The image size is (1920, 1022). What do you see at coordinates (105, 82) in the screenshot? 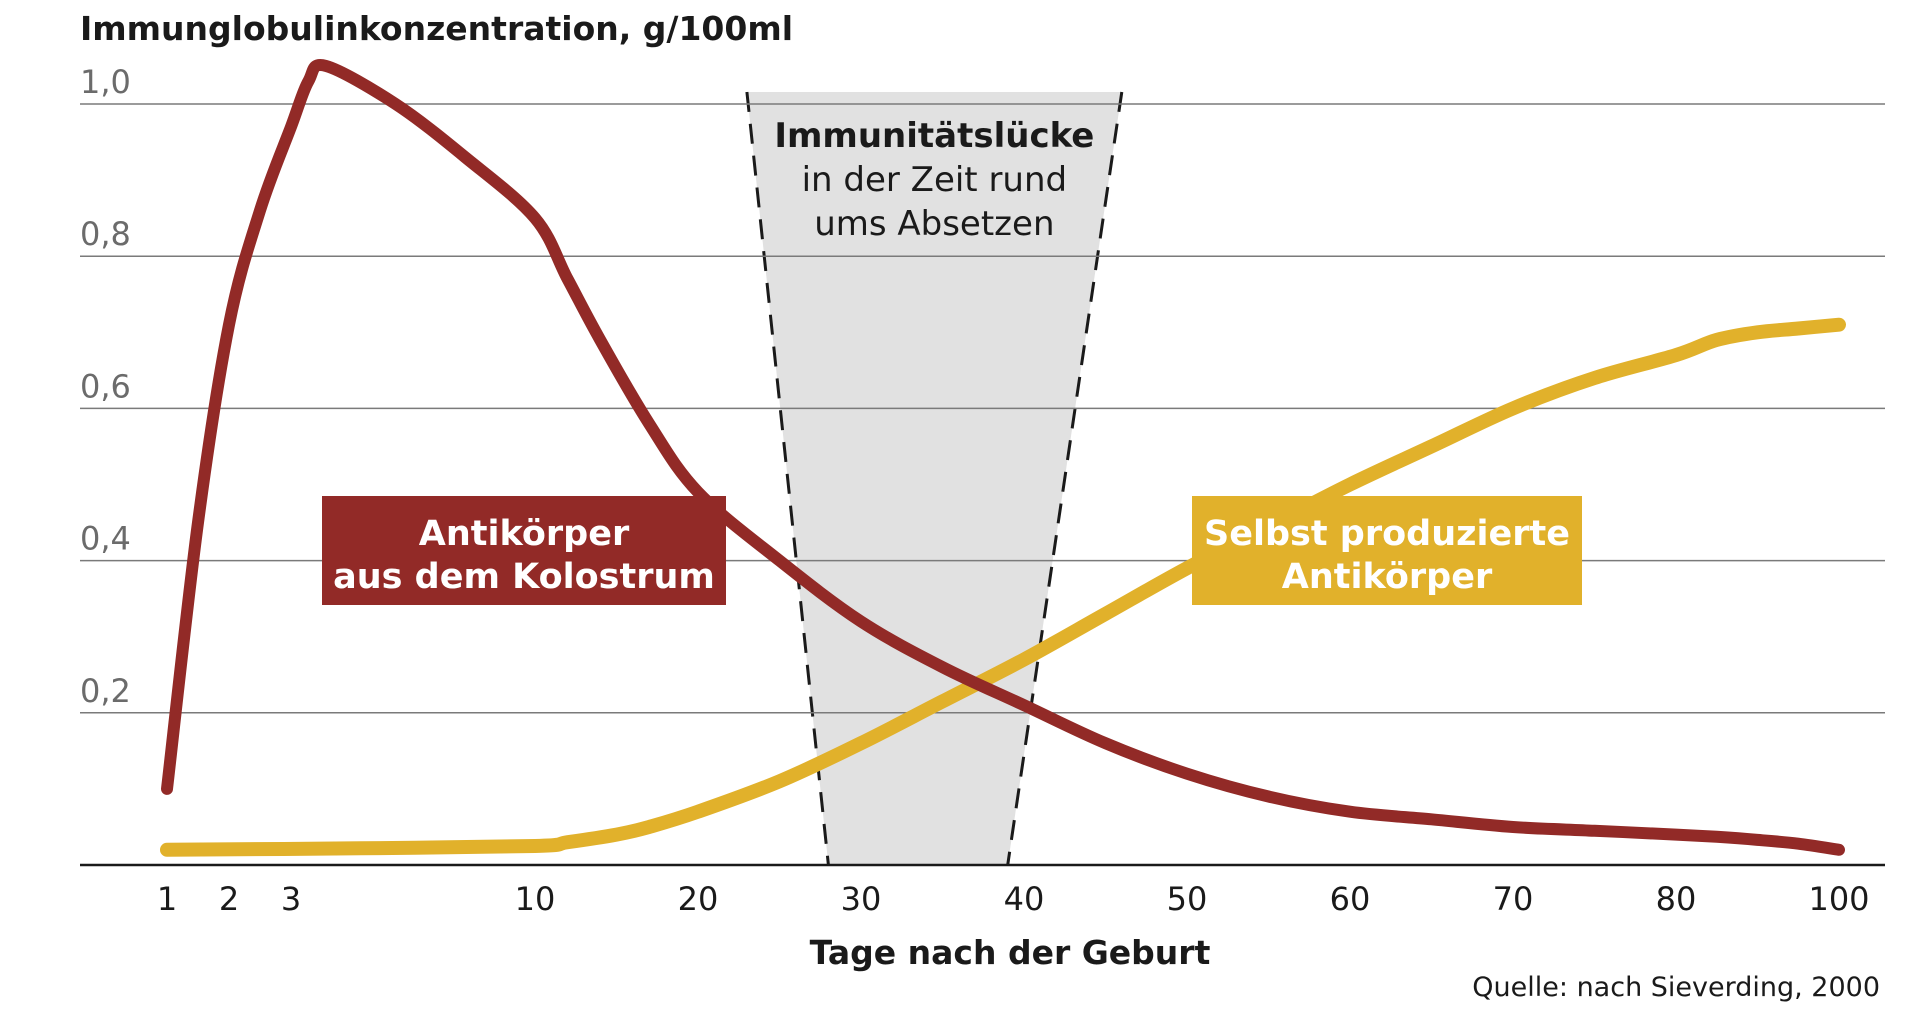
I see `y-tick-label: 1,0` at bounding box center [105, 82].